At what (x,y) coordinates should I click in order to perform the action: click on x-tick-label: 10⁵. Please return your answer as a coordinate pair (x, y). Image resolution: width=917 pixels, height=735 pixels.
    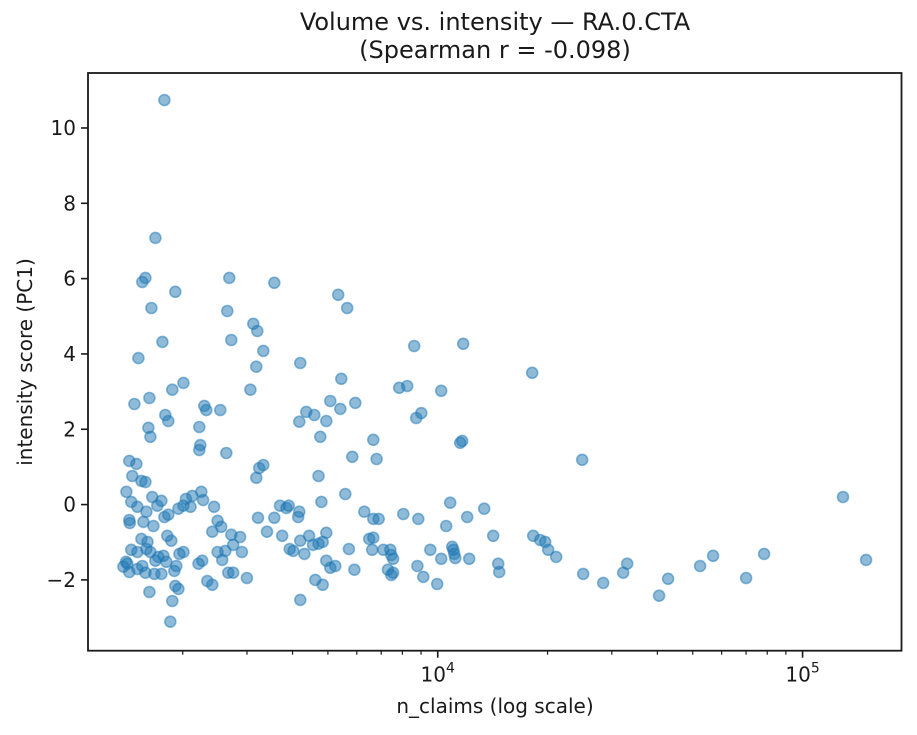
    Looking at the image, I should click on (802, 674).